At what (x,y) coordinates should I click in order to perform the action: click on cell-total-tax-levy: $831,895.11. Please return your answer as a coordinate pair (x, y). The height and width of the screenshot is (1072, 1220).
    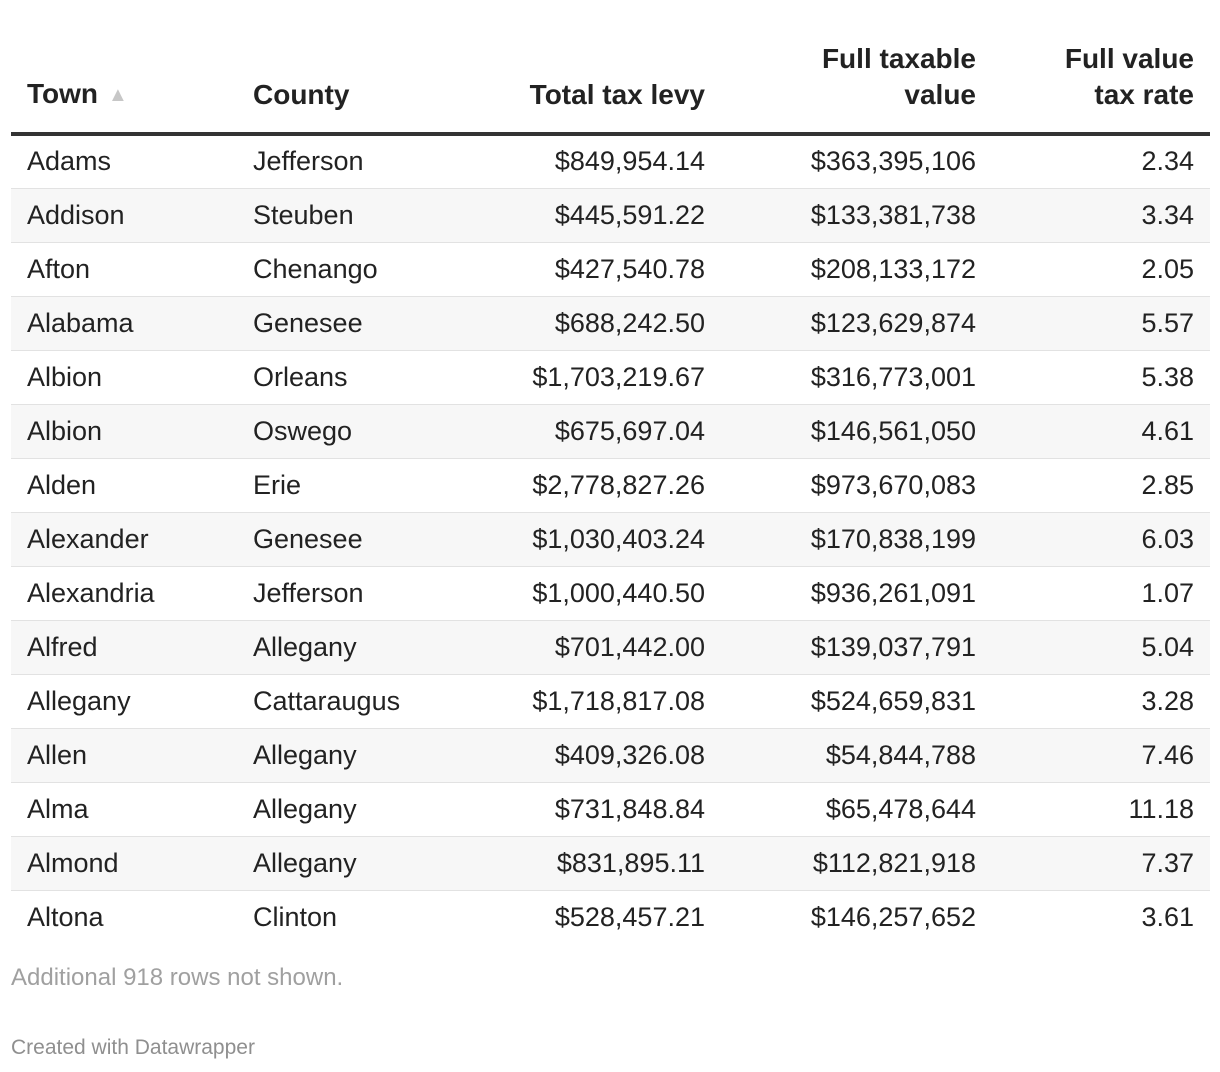
    Looking at the image, I should click on (612, 863).